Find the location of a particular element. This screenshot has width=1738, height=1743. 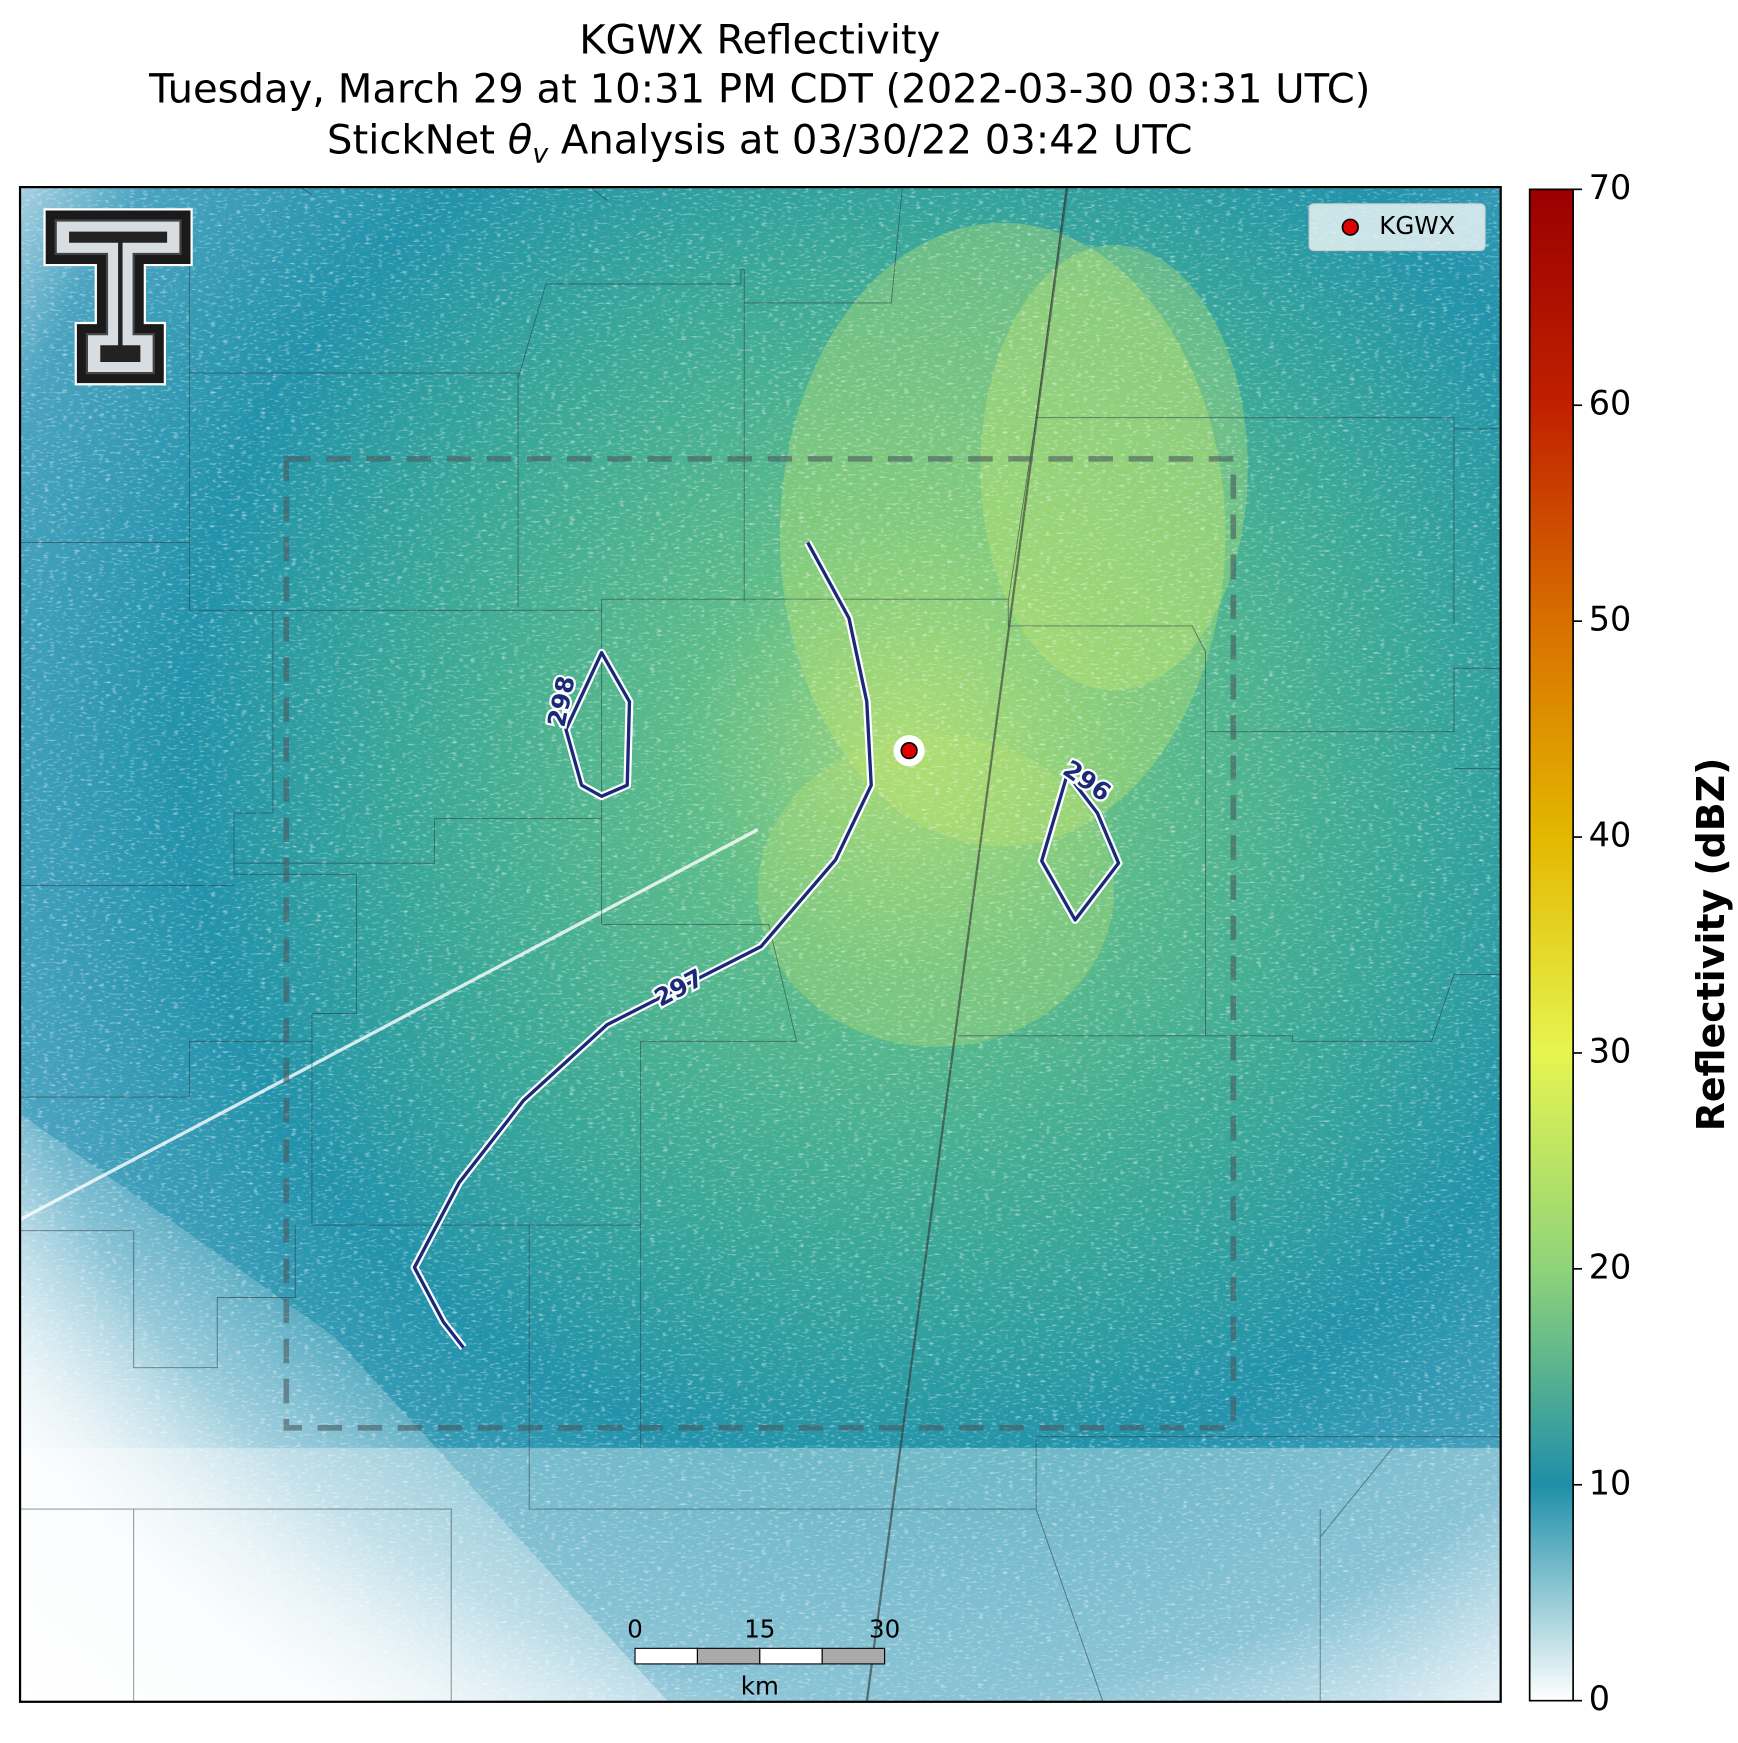

colorbar-tick-label: 0 is located at coordinates (1599, 1698).